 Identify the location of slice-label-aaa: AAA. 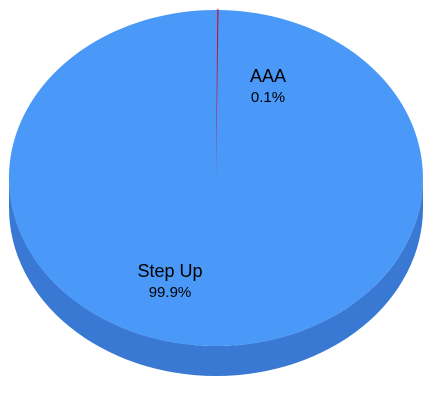
(268, 76).